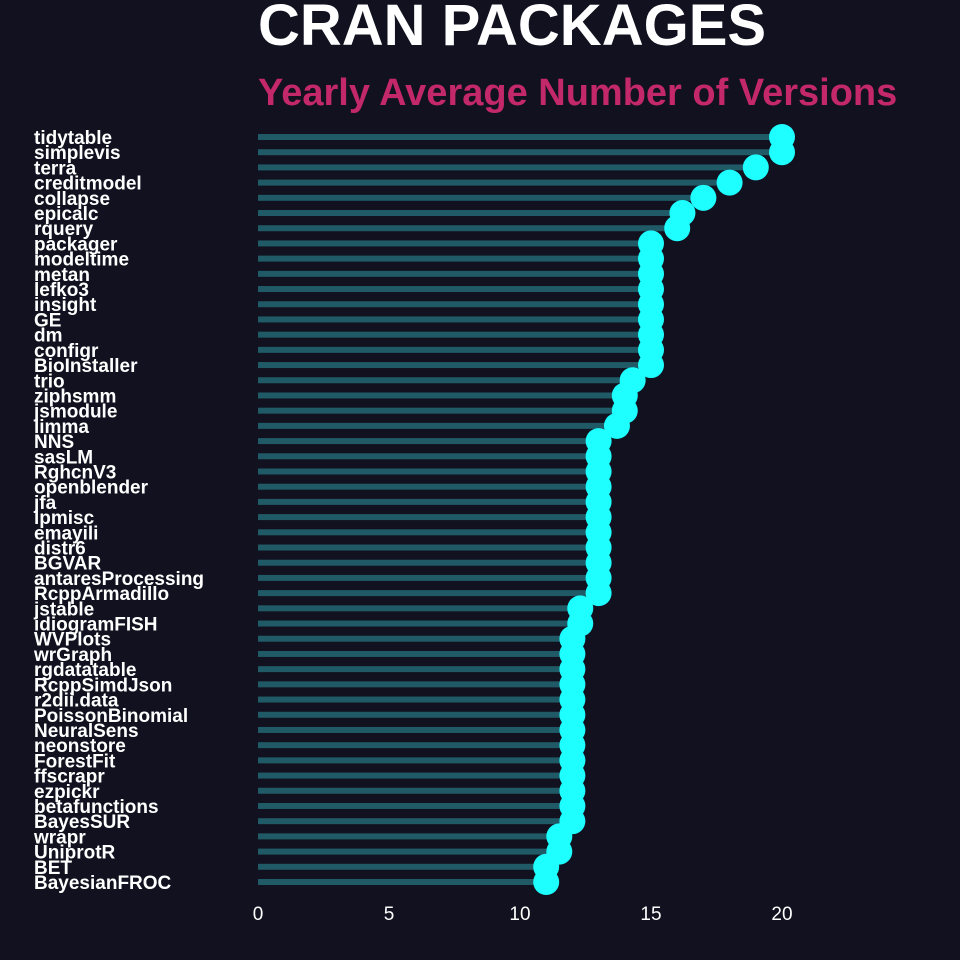  I want to click on x-axis-ticks: 0 5 10 15 20, so click(523, 914).